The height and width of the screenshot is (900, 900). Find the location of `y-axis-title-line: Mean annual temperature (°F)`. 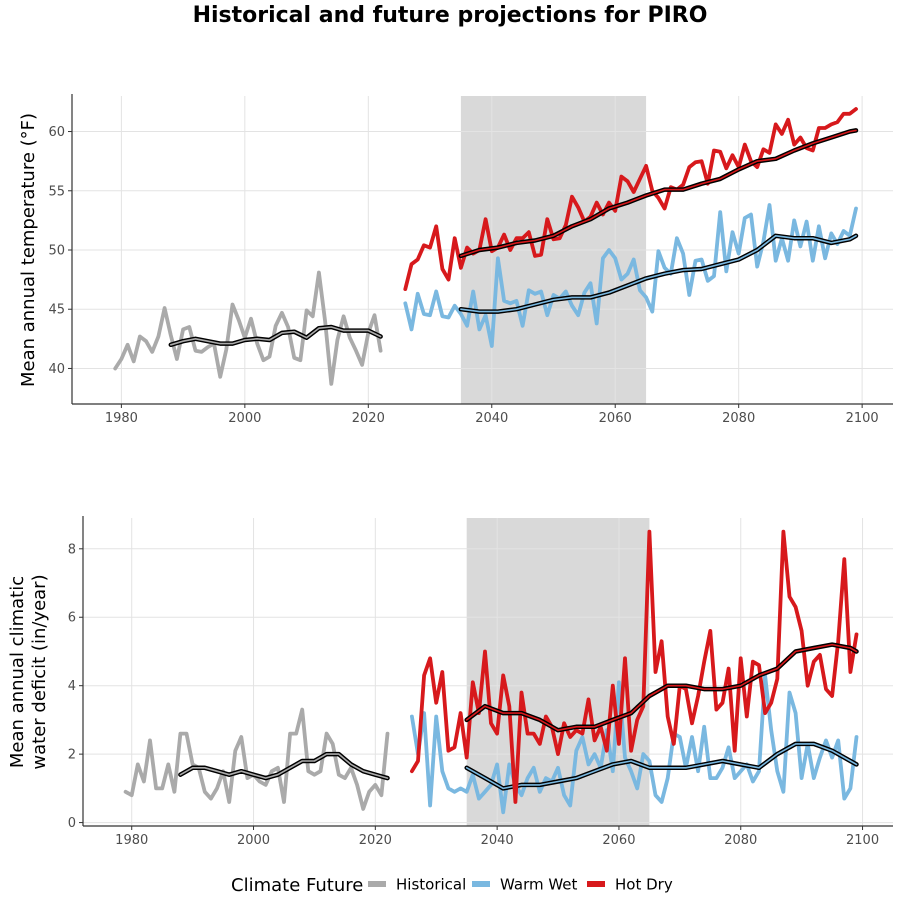

y-axis-title-line: Mean annual temperature (°F) is located at coordinates (28, 250).